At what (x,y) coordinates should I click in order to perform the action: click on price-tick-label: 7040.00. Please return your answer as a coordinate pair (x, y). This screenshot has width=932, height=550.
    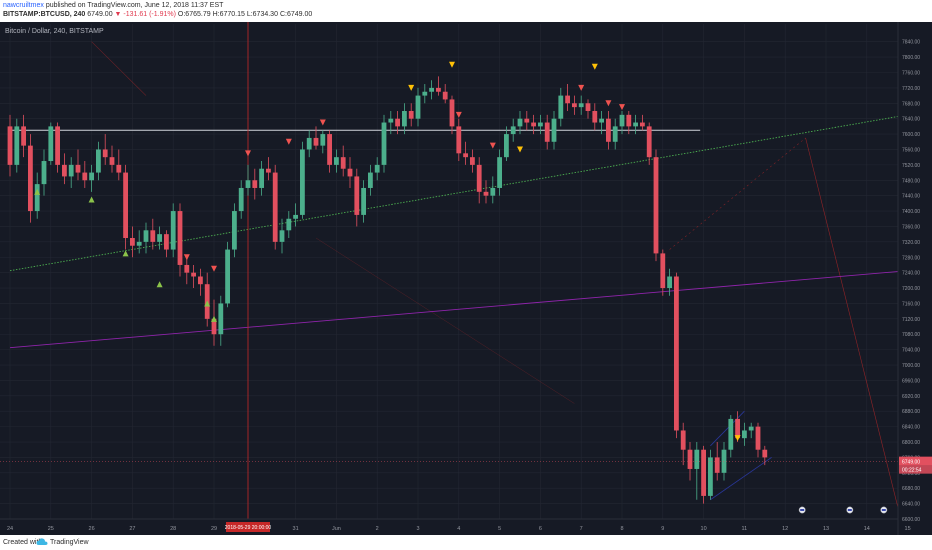
    Looking at the image, I should click on (911, 351).